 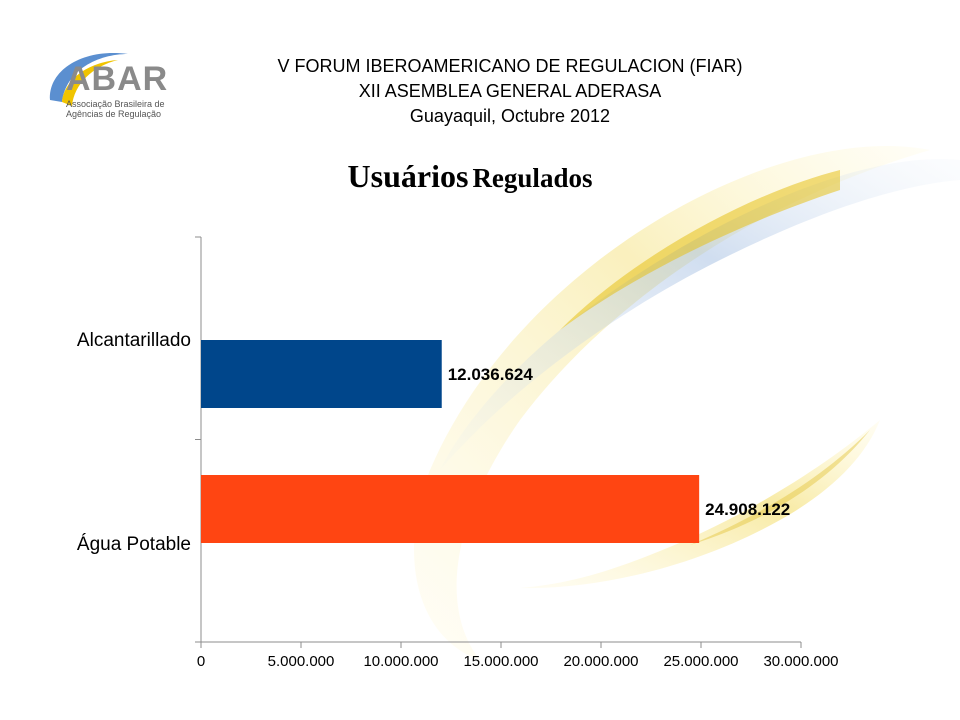 I want to click on x-tick-label: 5.000.000, so click(x=301, y=661).